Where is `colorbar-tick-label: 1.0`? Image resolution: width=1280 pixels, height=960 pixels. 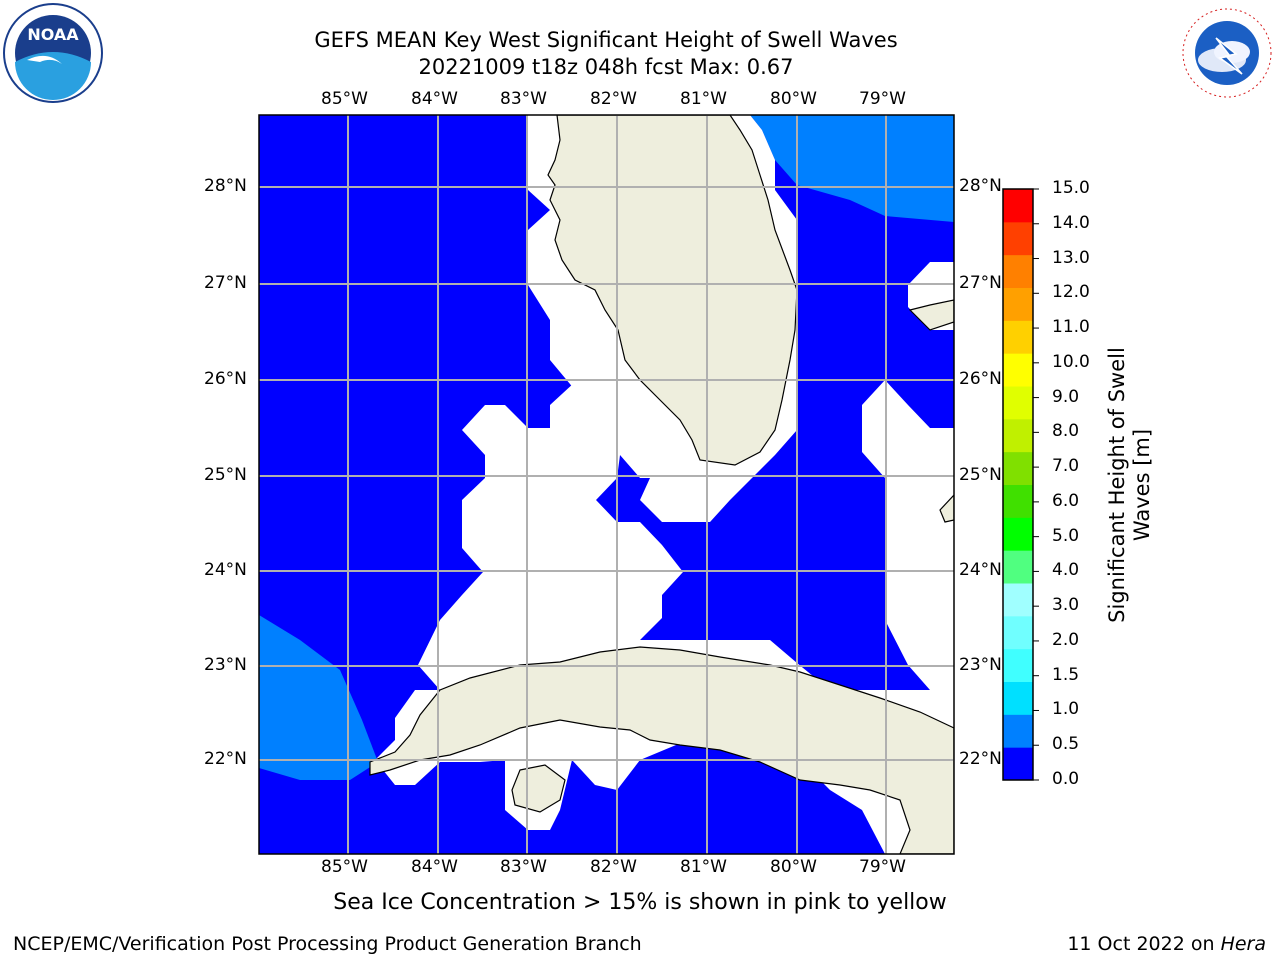 colorbar-tick-label: 1.0 is located at coordinates (1066, 709).